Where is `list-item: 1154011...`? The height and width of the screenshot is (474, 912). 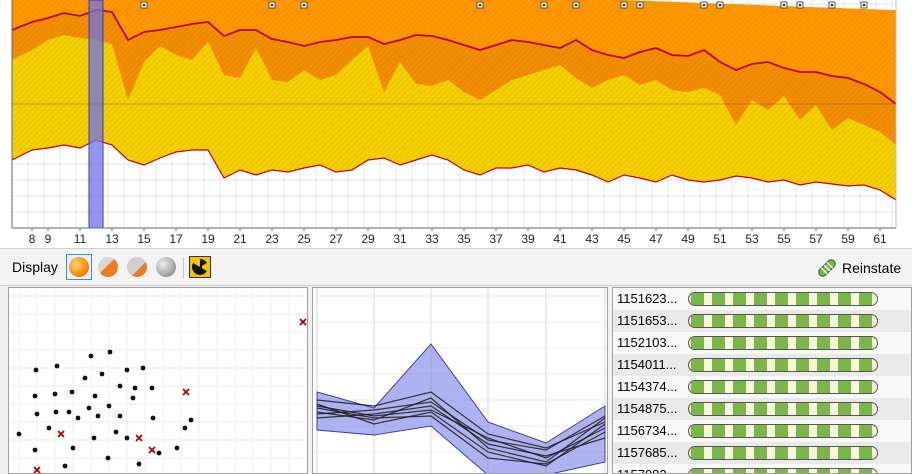
list-item: 1154011... is located at coordinates (762, 365).